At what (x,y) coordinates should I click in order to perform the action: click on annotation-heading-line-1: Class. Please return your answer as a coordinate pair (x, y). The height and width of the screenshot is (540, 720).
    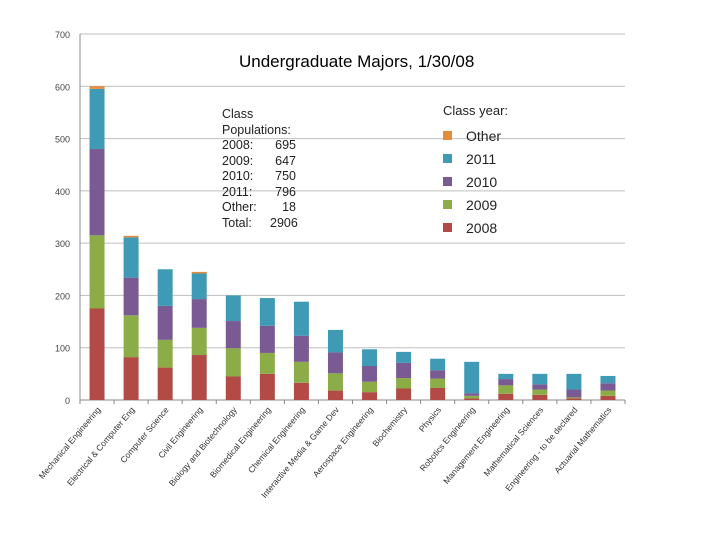
    Looking at the image, I should click on (238, 114).